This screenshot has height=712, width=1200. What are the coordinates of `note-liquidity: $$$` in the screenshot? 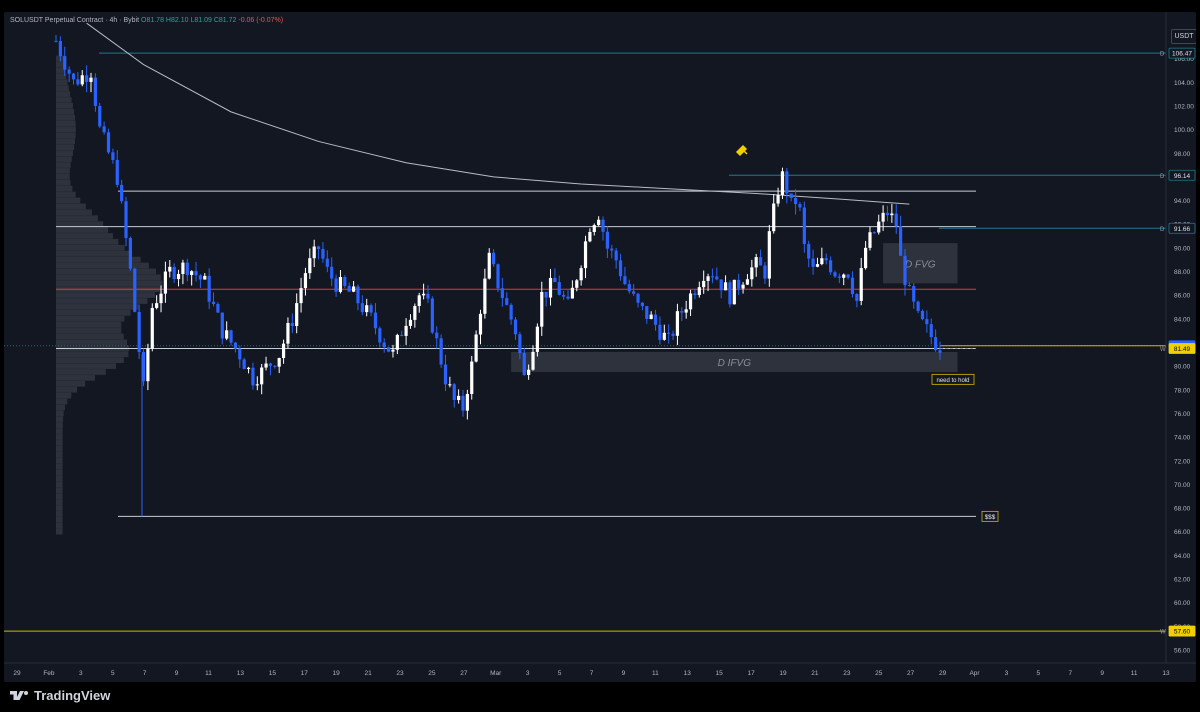 It's located at (990, 517).